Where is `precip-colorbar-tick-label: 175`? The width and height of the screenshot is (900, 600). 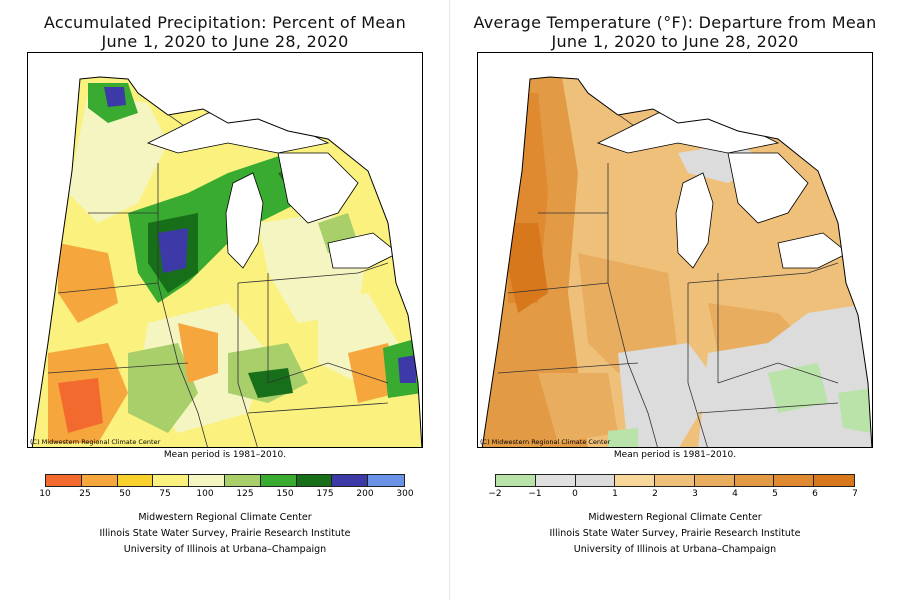 precip-colorbar-tick-label: 175 is located at coordinates (325, 494).